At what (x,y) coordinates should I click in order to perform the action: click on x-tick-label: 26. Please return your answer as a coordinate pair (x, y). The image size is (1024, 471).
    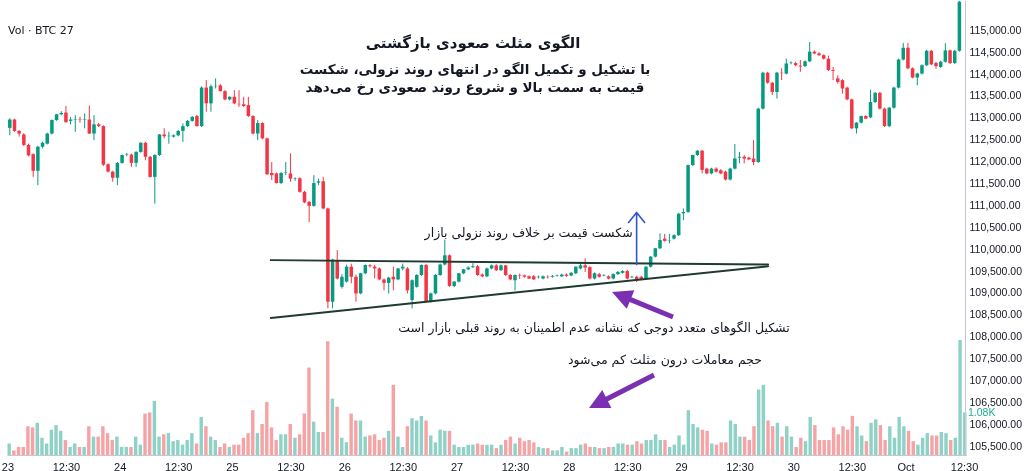
    Looking at the image, I should click on (344, 465).